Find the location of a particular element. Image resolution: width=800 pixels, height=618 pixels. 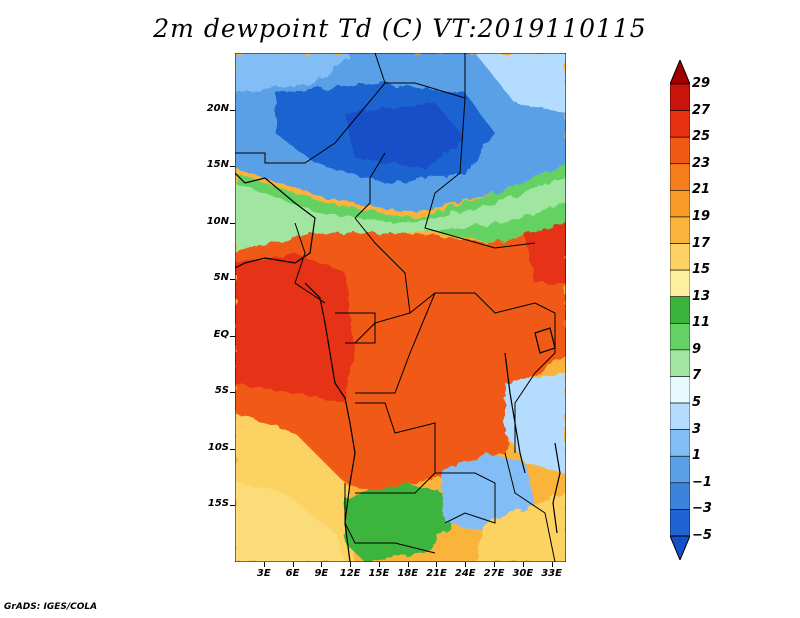

colorbar-label: −3 is located at coordinates (702, 509).